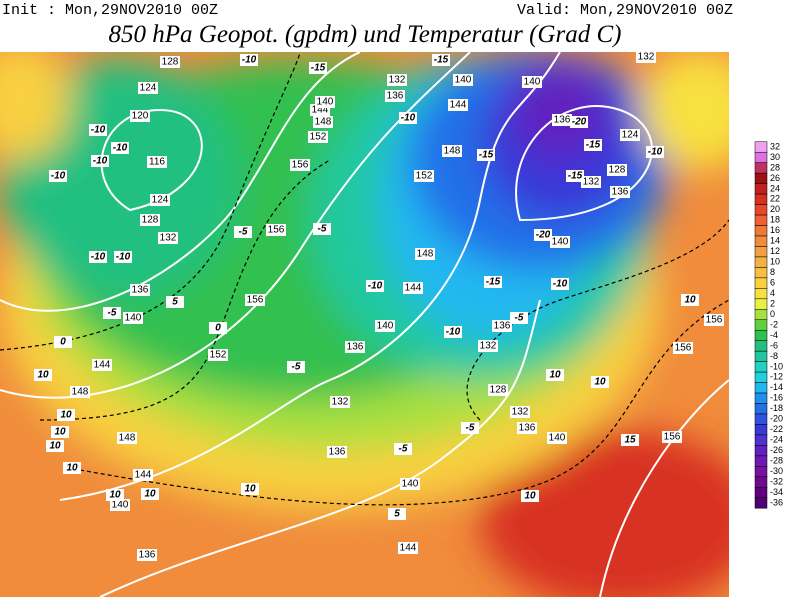 The width and height of the screenshot is (790, 597). What do you see at coordinates (775, 251) in the screenshot?
I see `colorbar-label: 12` at bounding box center [775, 251].